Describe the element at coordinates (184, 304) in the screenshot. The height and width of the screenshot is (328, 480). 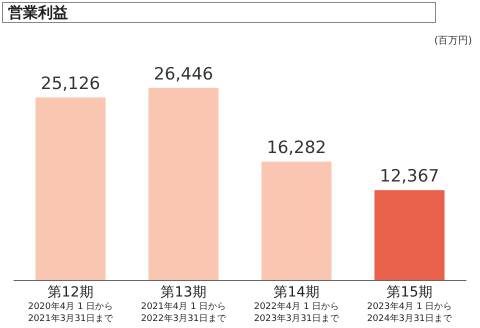
I see `x-tick-label: 第13期 2021年4月 1 日から 2022年3月31日まで` at that location.